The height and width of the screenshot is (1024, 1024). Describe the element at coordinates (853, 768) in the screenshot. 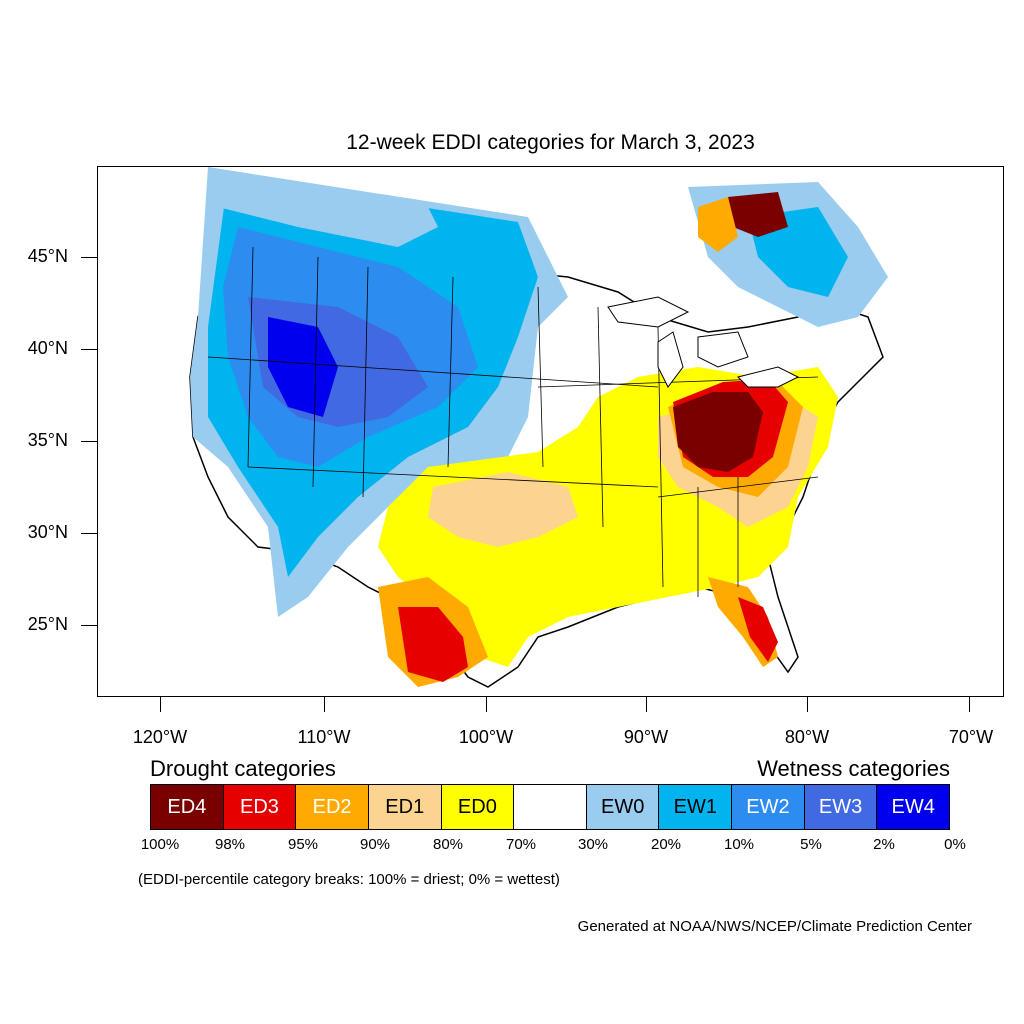

I see `wetness-heading: Wetness categories` at that location.